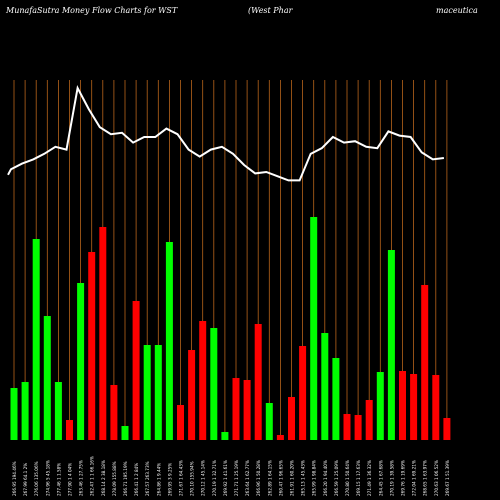 The image size is (500, 500). What do you see at coordinates (369, 478) in the screenshot?
I see `x-axis-label: 271.49 1 36.32%` at bounding box center [369, 478].